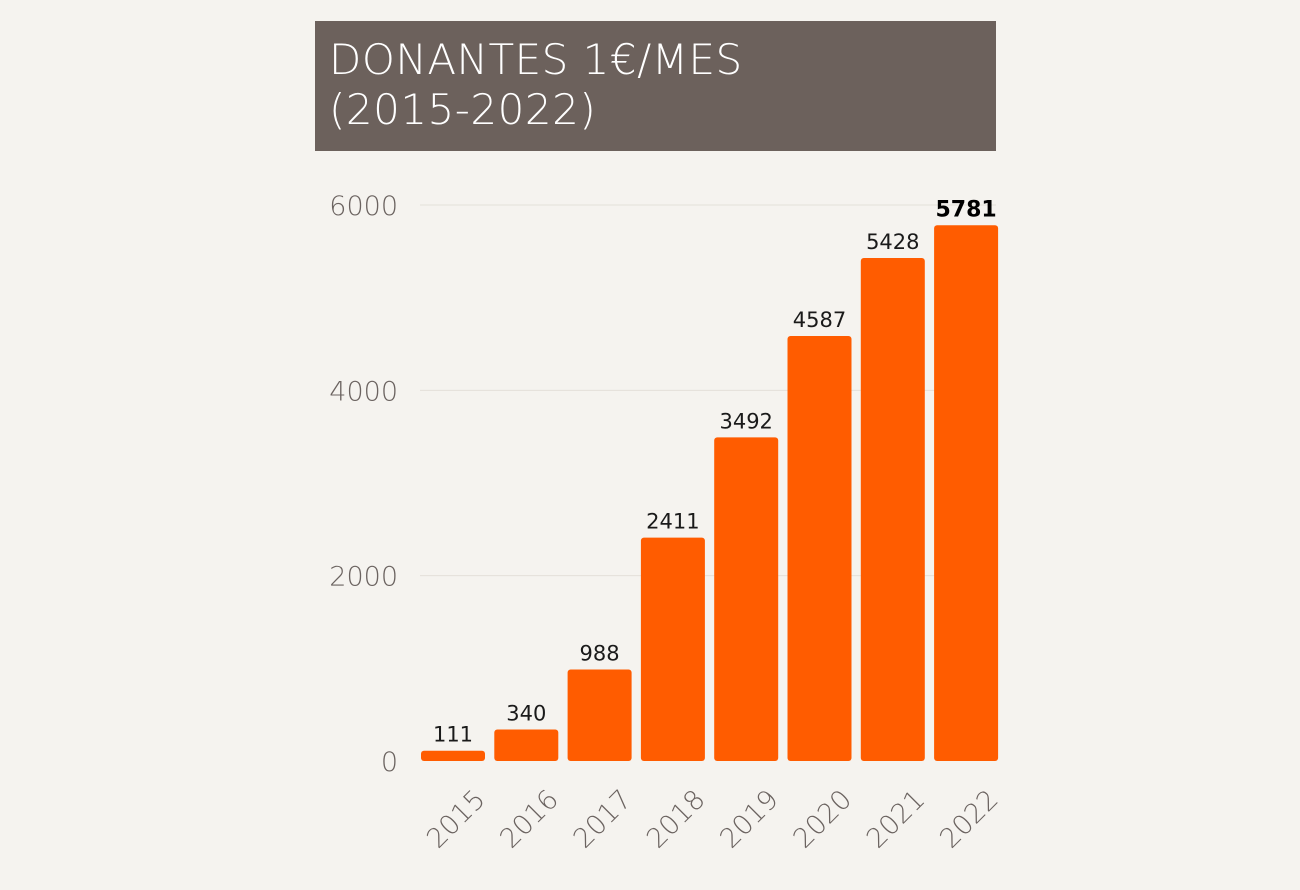  What do you see at coordinates (600, 653) in the screenshot?
I see `data-label-2017: 988` at bounding box center [600, 653].